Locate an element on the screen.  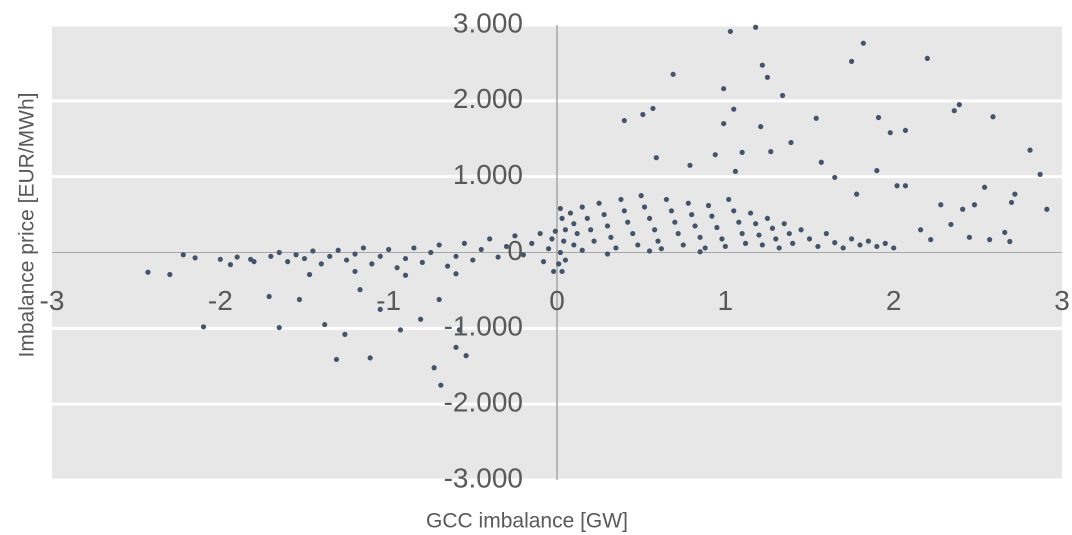
x-tick-label: -3 is located at coordinates (52, 300).